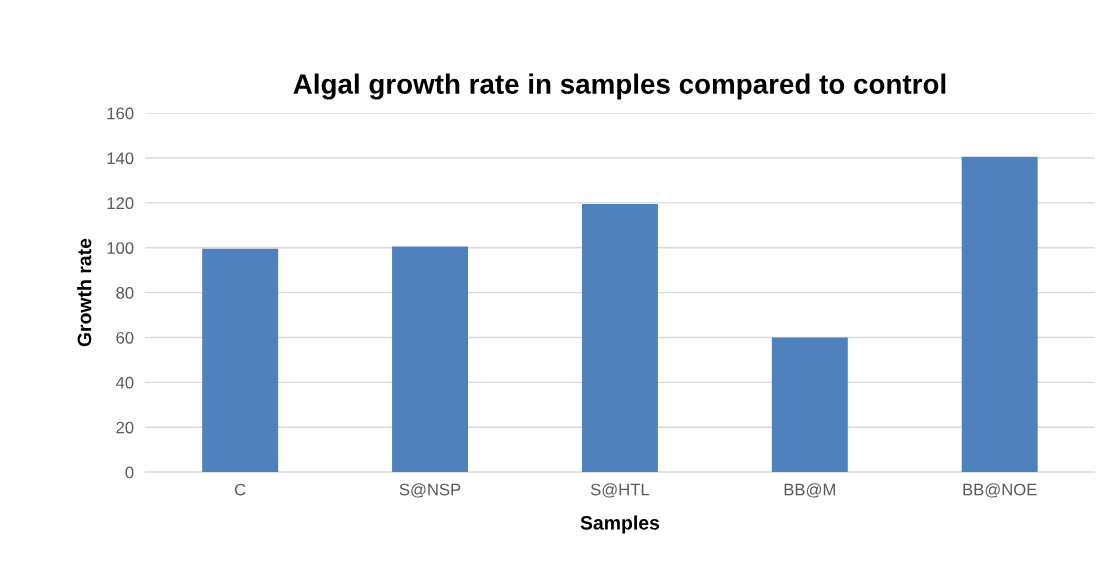 The width and height of the screenshot is (1117, 580). What do you see at coordinates (120, 203) in the screenshot?
I see `y-tick-label: 120` at bounding box center [120, 203].